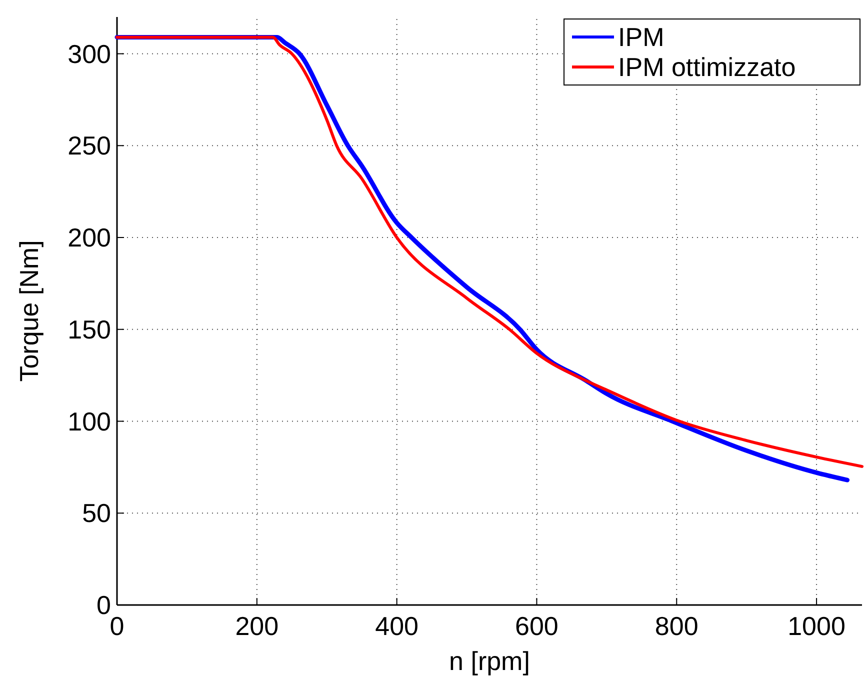 This screenshot has height=682, width=864. I want to click on y-tick-label: 200, so click(89, 237).